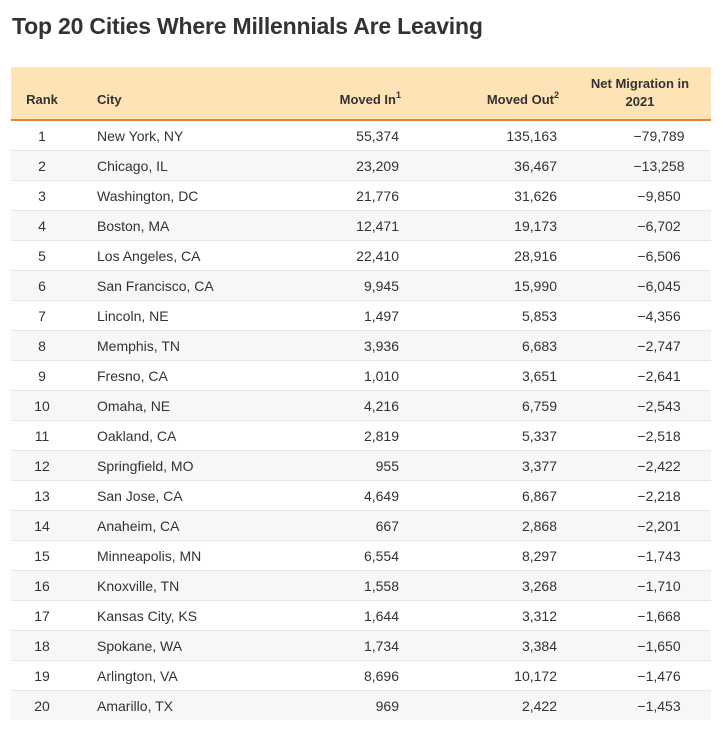 This screenshot has height=734, width=723. What do you see at coordinates (332, 375) in the screenshot?
I see `cell-moved-in: 1,010` at bounding box center [332, 375].